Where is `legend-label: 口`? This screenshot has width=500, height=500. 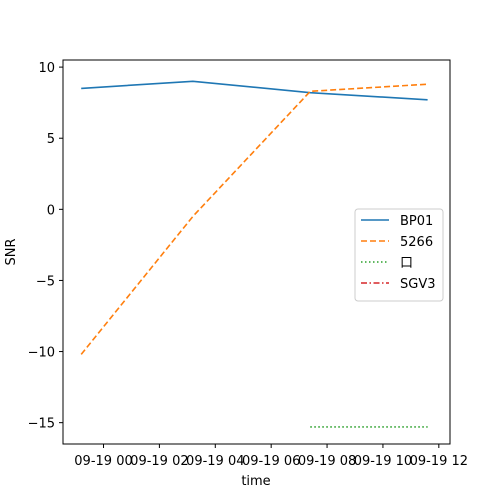 legend-label: 口 is located at coordinates (406, 263).